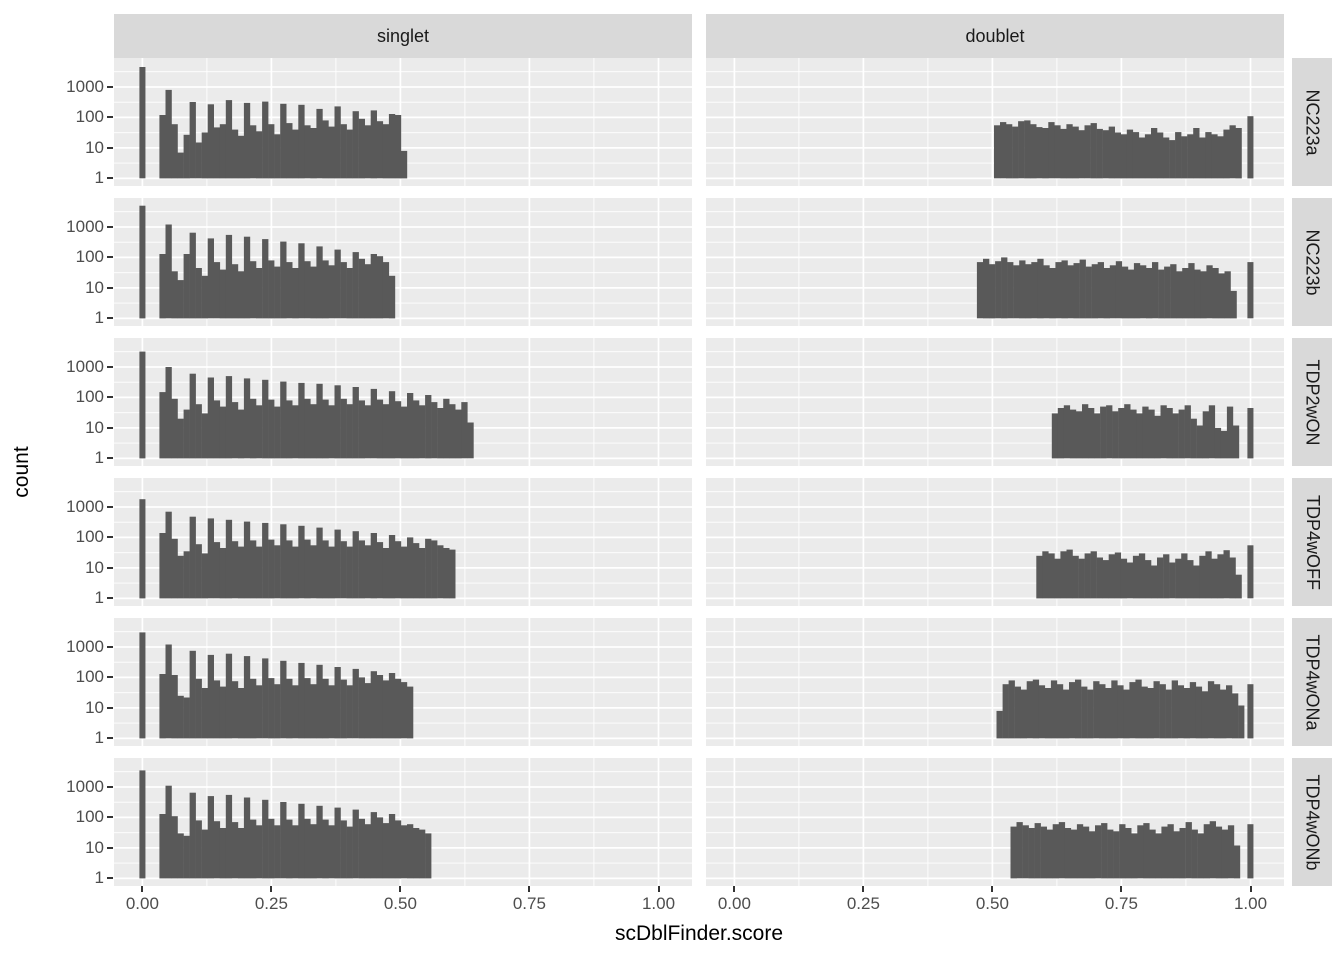  I want to click on column-strip-label: doublet, so click(995, 35).